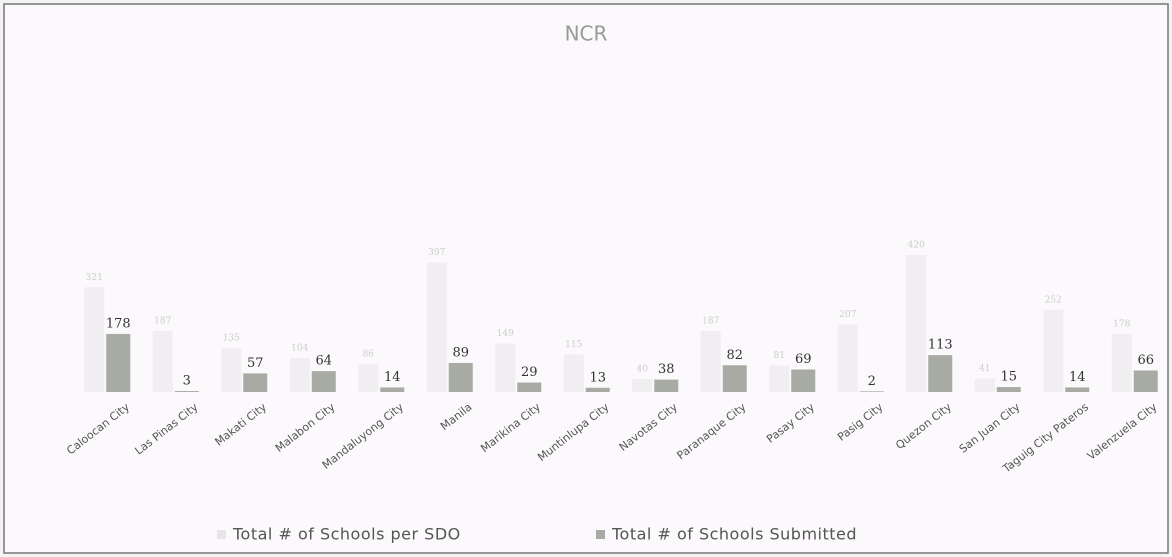  Describe the element at coordinates (1008, 377) in the screenshot. I see `value-label: 15` at that location.